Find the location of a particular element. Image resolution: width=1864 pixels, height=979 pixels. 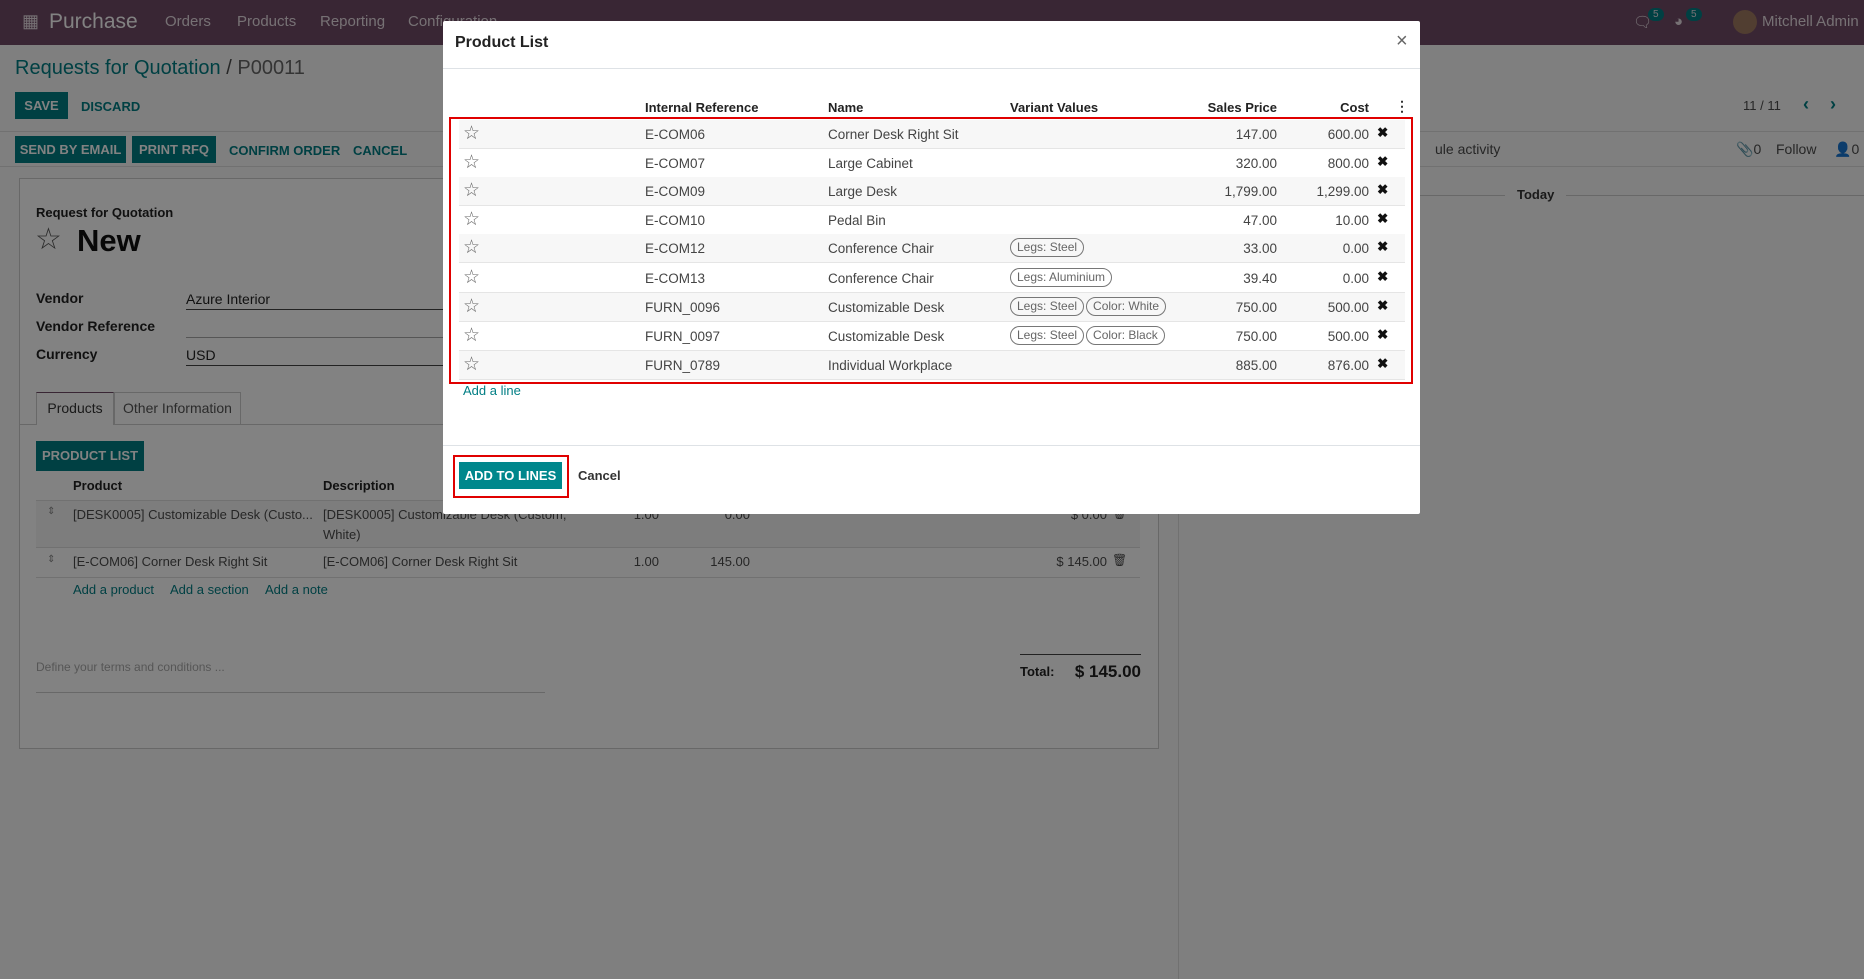

chat-icon: 🗨 is located at coordinates (1643, 22).